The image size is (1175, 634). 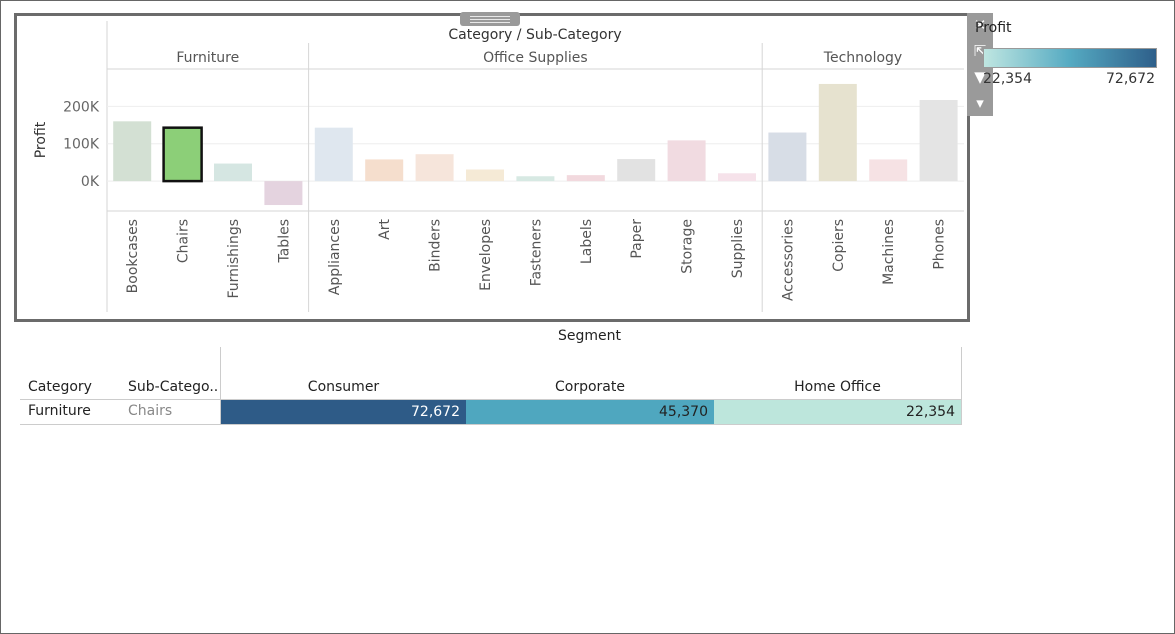 What do you see at coordinates (234, 259) in the screenshot?
I see `x-tick-label: Furnishings` at bounding box center [234, 259].